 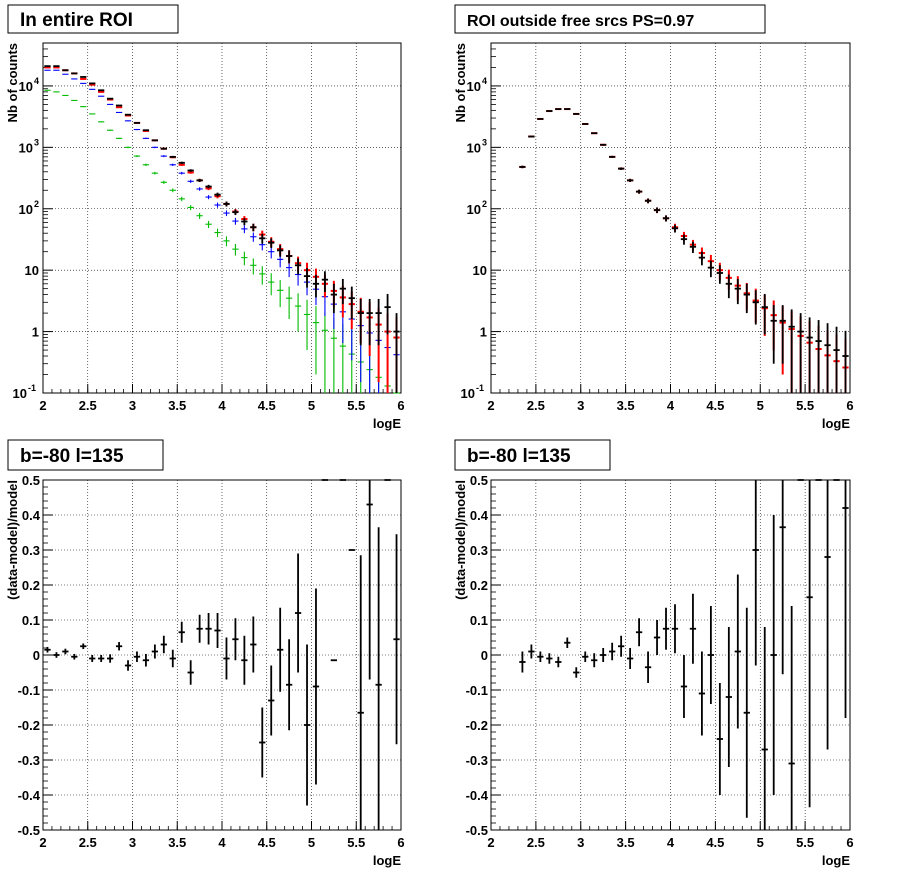 I want to click on y-tick-label: 1, so click(x=35, y=332).